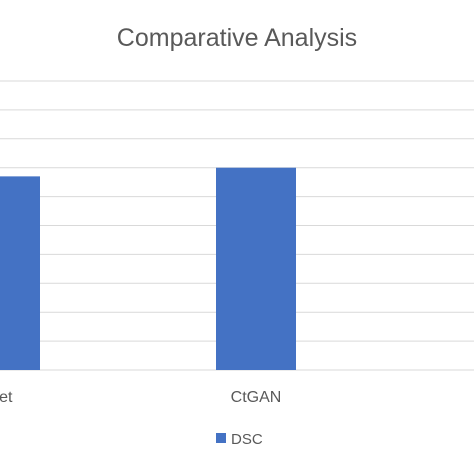 This screenshot has width=474, height=474. What do you see at coordinates (20, 273) in the screenshot?
I see `bar-net` at bounding box center [20, 273].